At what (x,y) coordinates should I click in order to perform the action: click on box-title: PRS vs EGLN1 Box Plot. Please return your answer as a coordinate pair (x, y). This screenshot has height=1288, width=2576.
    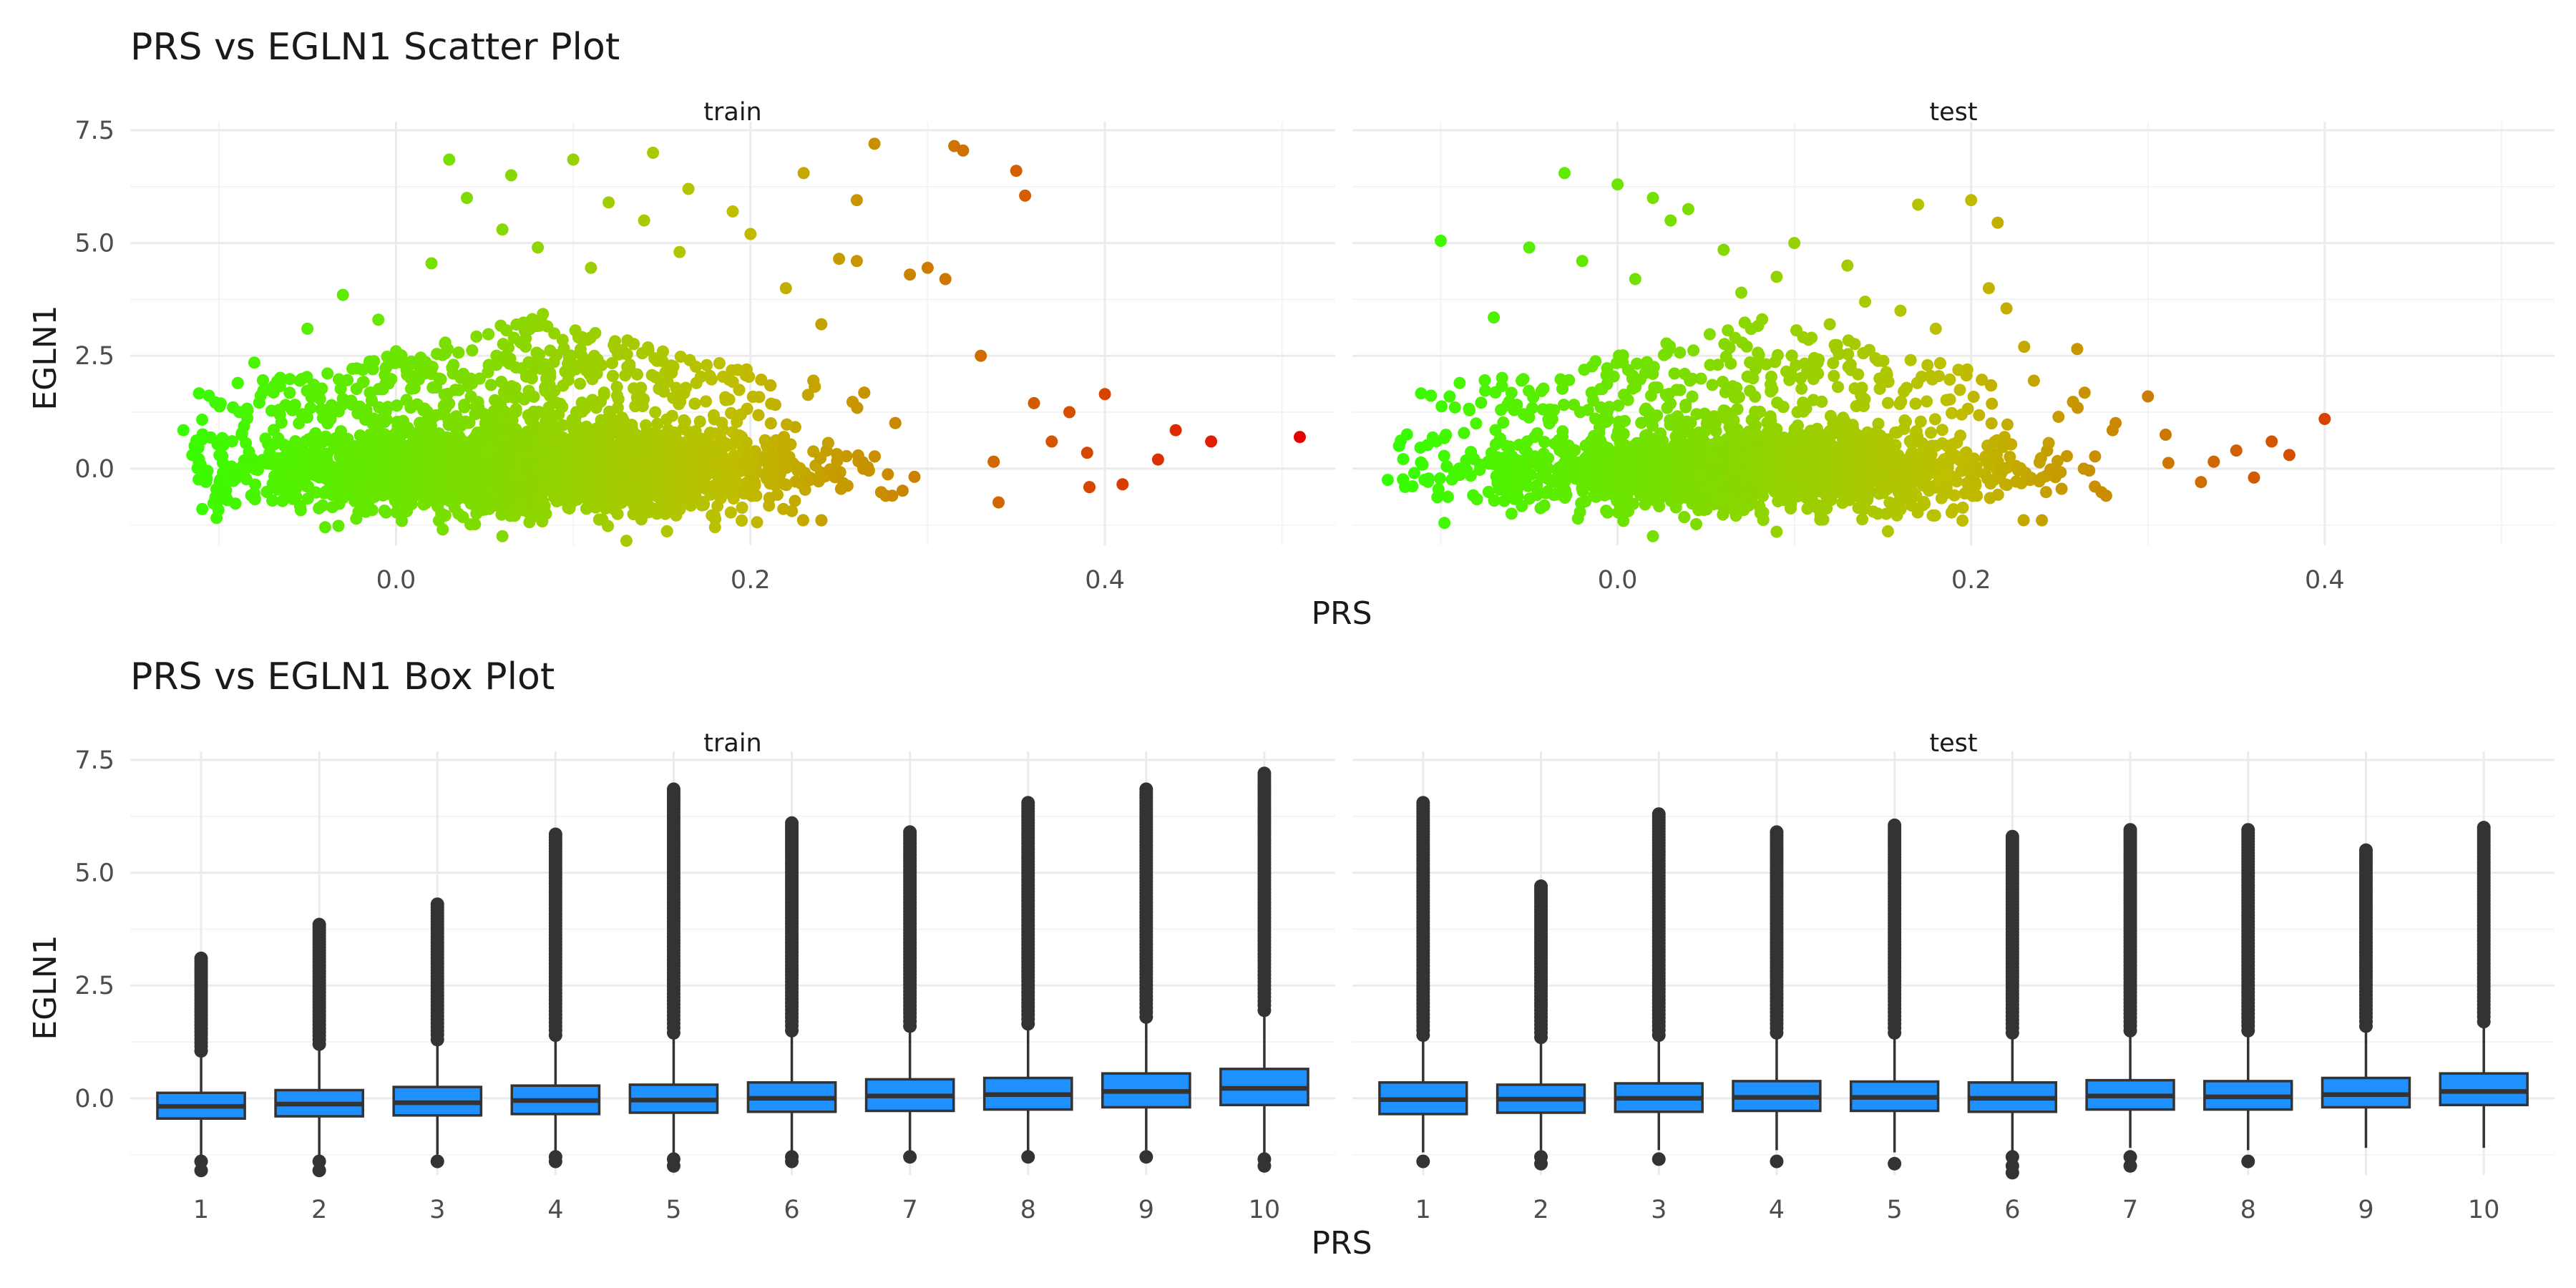
    Looking at the image, I should click on (342, 676).